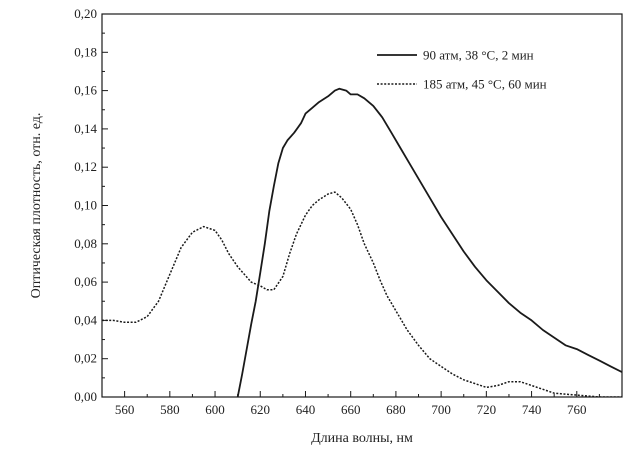 Image resolution: width=623 pixels, height=454 pixels. I want to click on x-axis: 560 580 600 620 640 660 680 700 720 740 760, so click(350, 404).